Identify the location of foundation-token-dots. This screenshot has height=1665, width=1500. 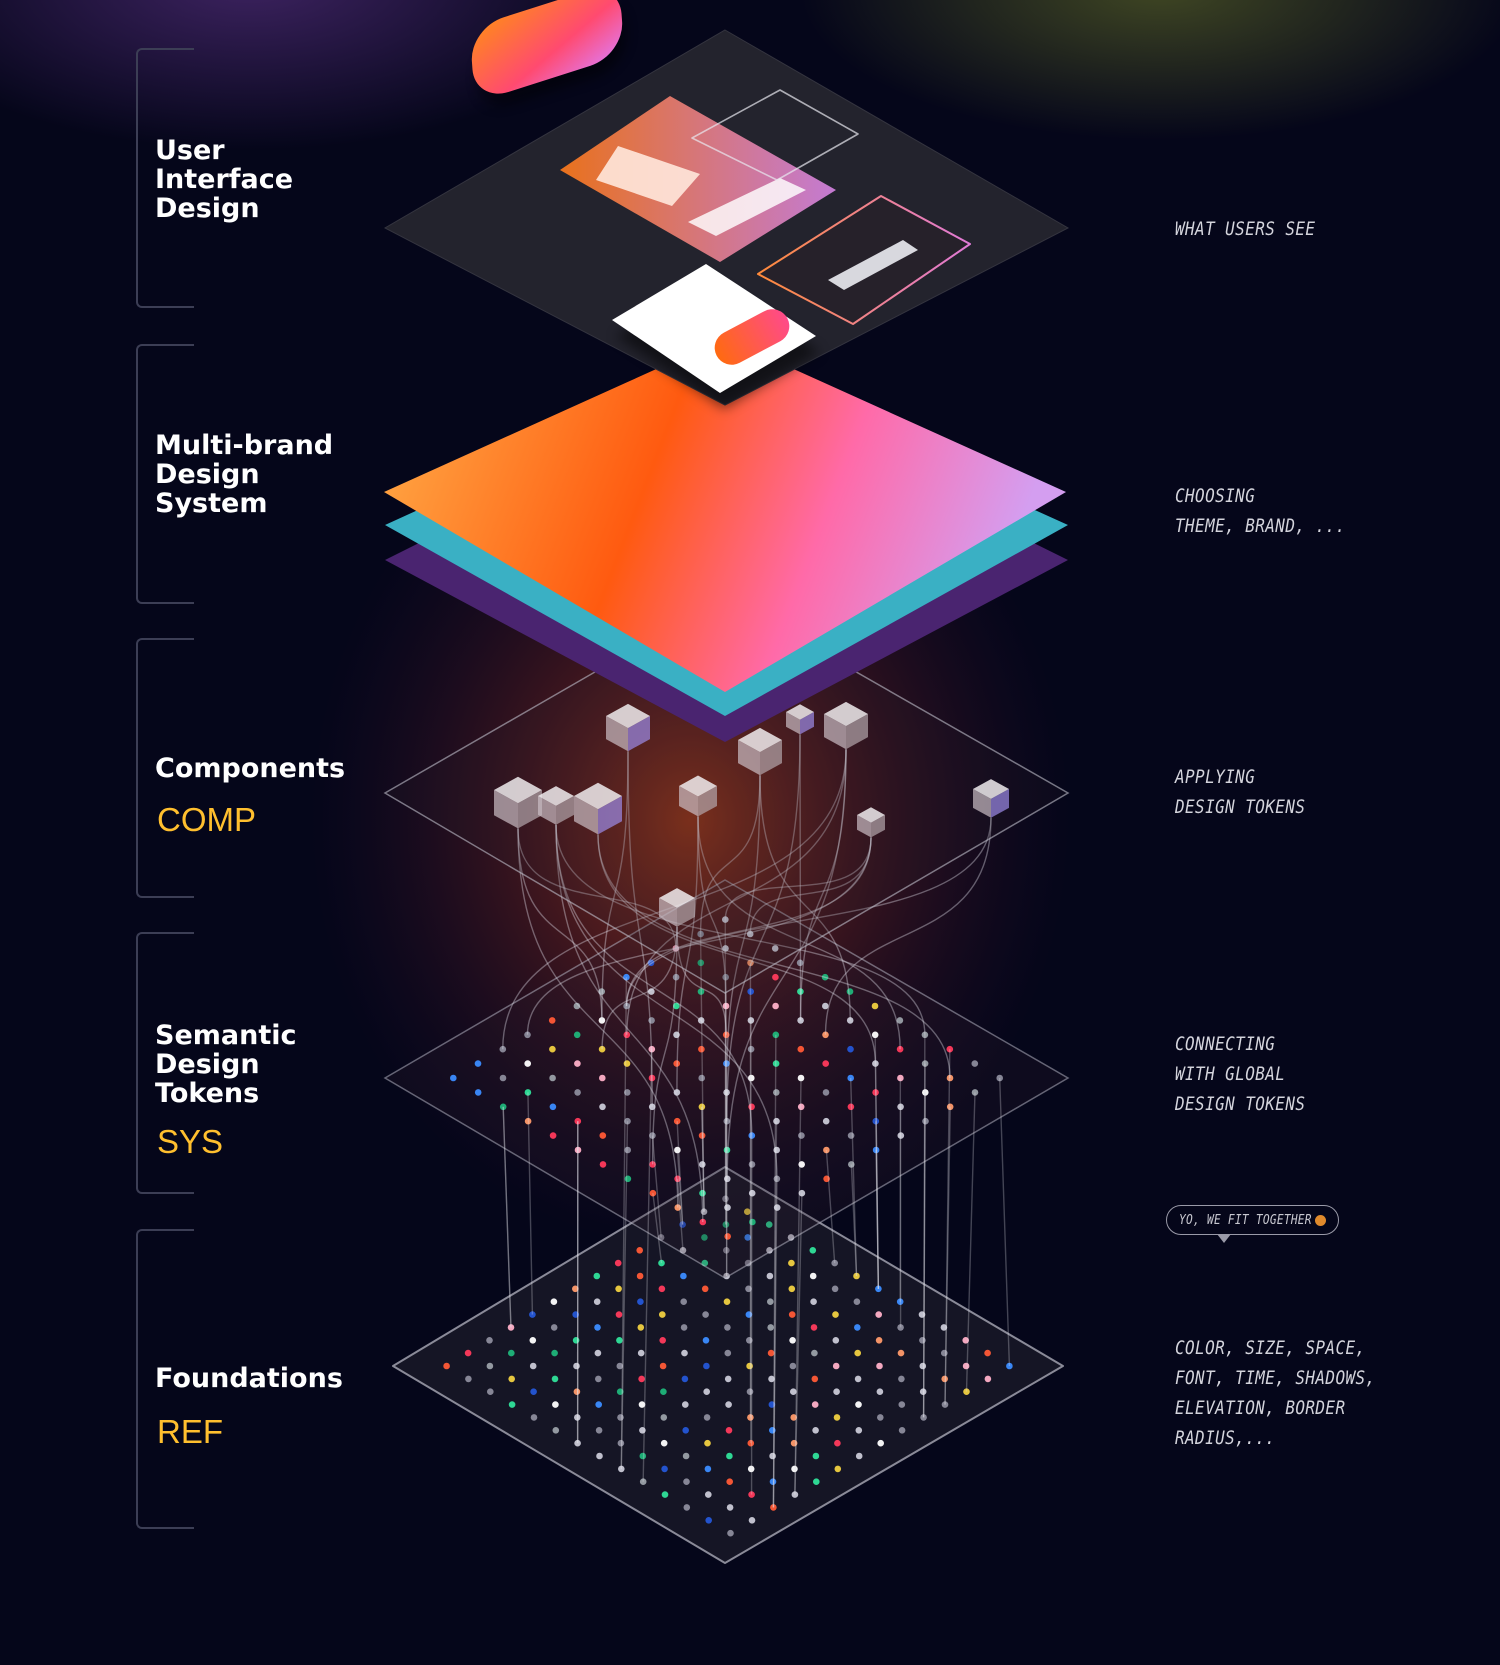
(728, 1366).